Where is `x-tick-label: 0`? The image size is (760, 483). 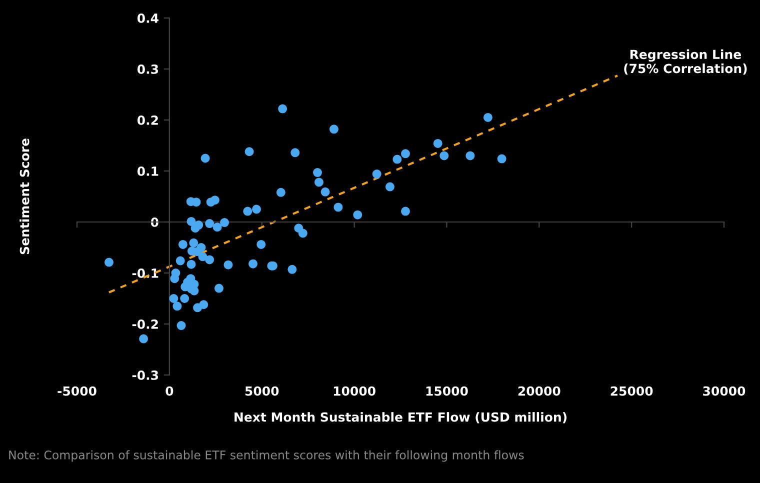
x-tick-label: 0 is located at coordinates (170, 391).